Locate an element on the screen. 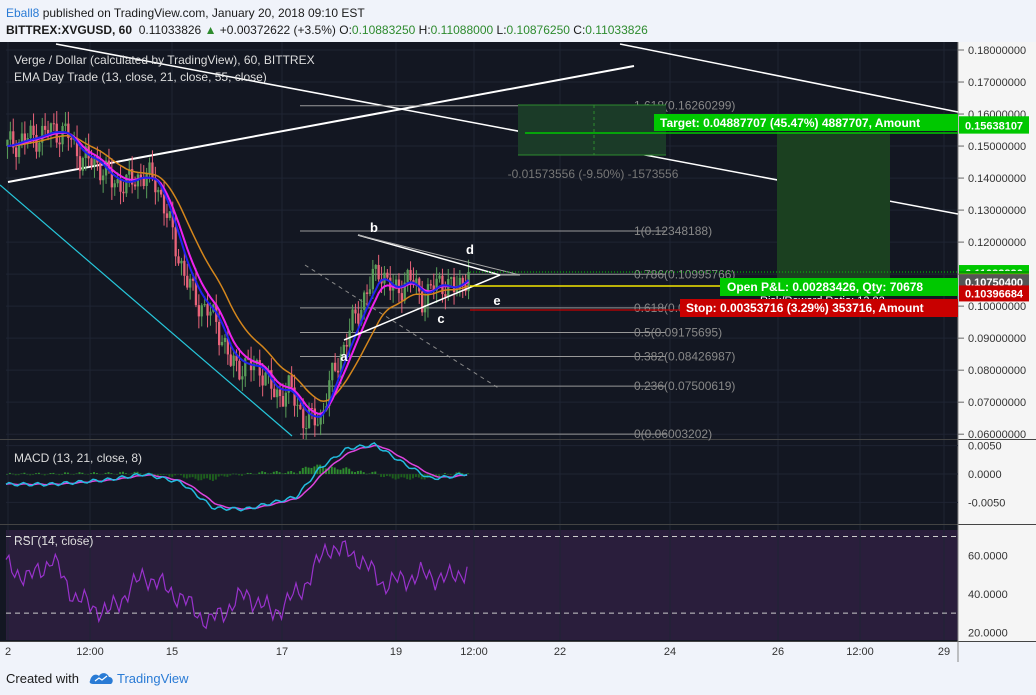  rsi-line is located at coordinates (236, 585).